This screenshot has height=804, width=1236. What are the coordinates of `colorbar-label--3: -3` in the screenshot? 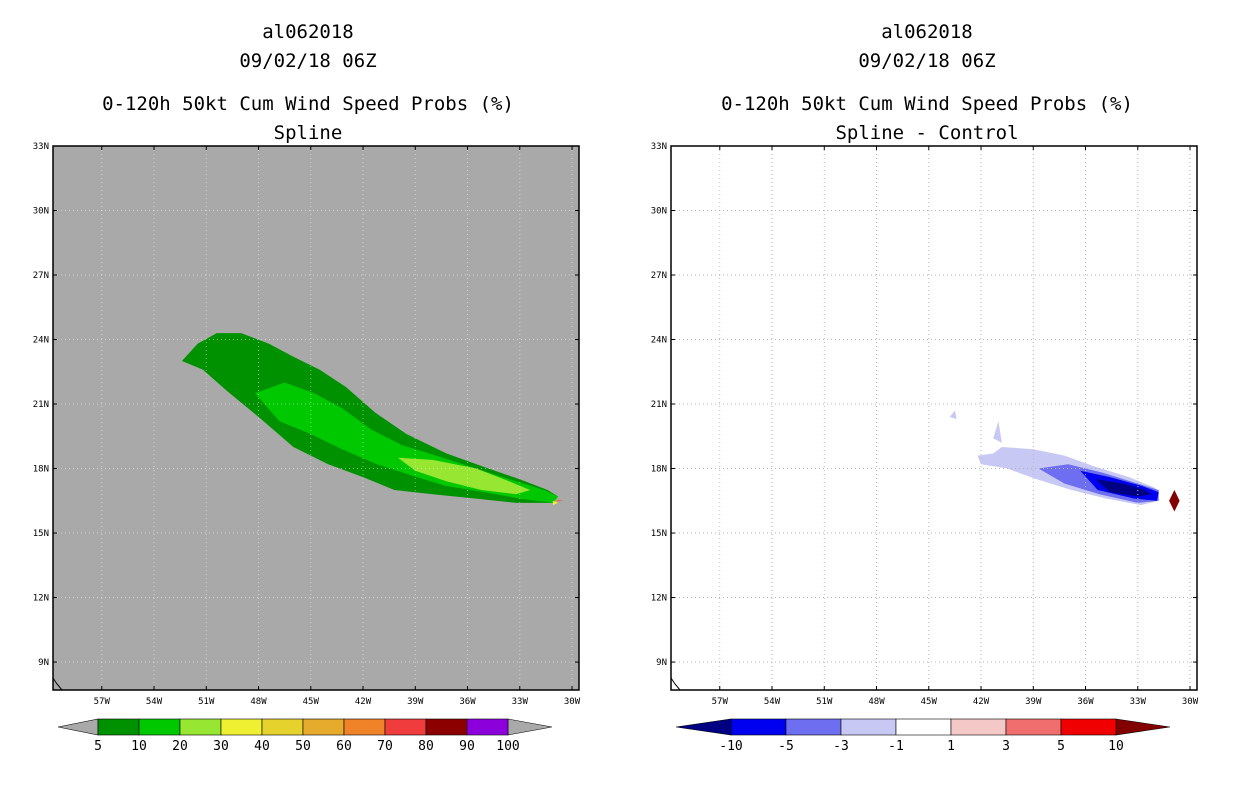 It's located at (841, 746).